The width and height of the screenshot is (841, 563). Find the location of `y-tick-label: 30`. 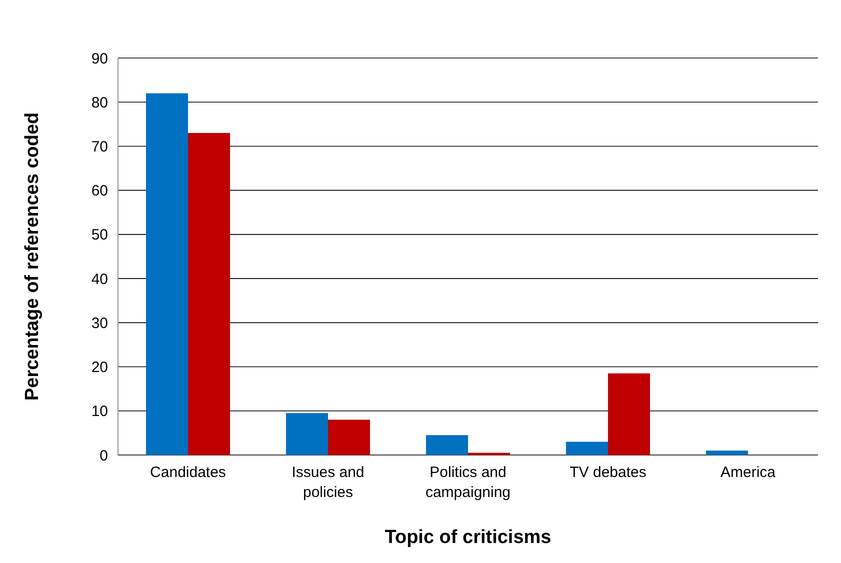

y-tick-label: 30 is located at coordinates (99, 323).